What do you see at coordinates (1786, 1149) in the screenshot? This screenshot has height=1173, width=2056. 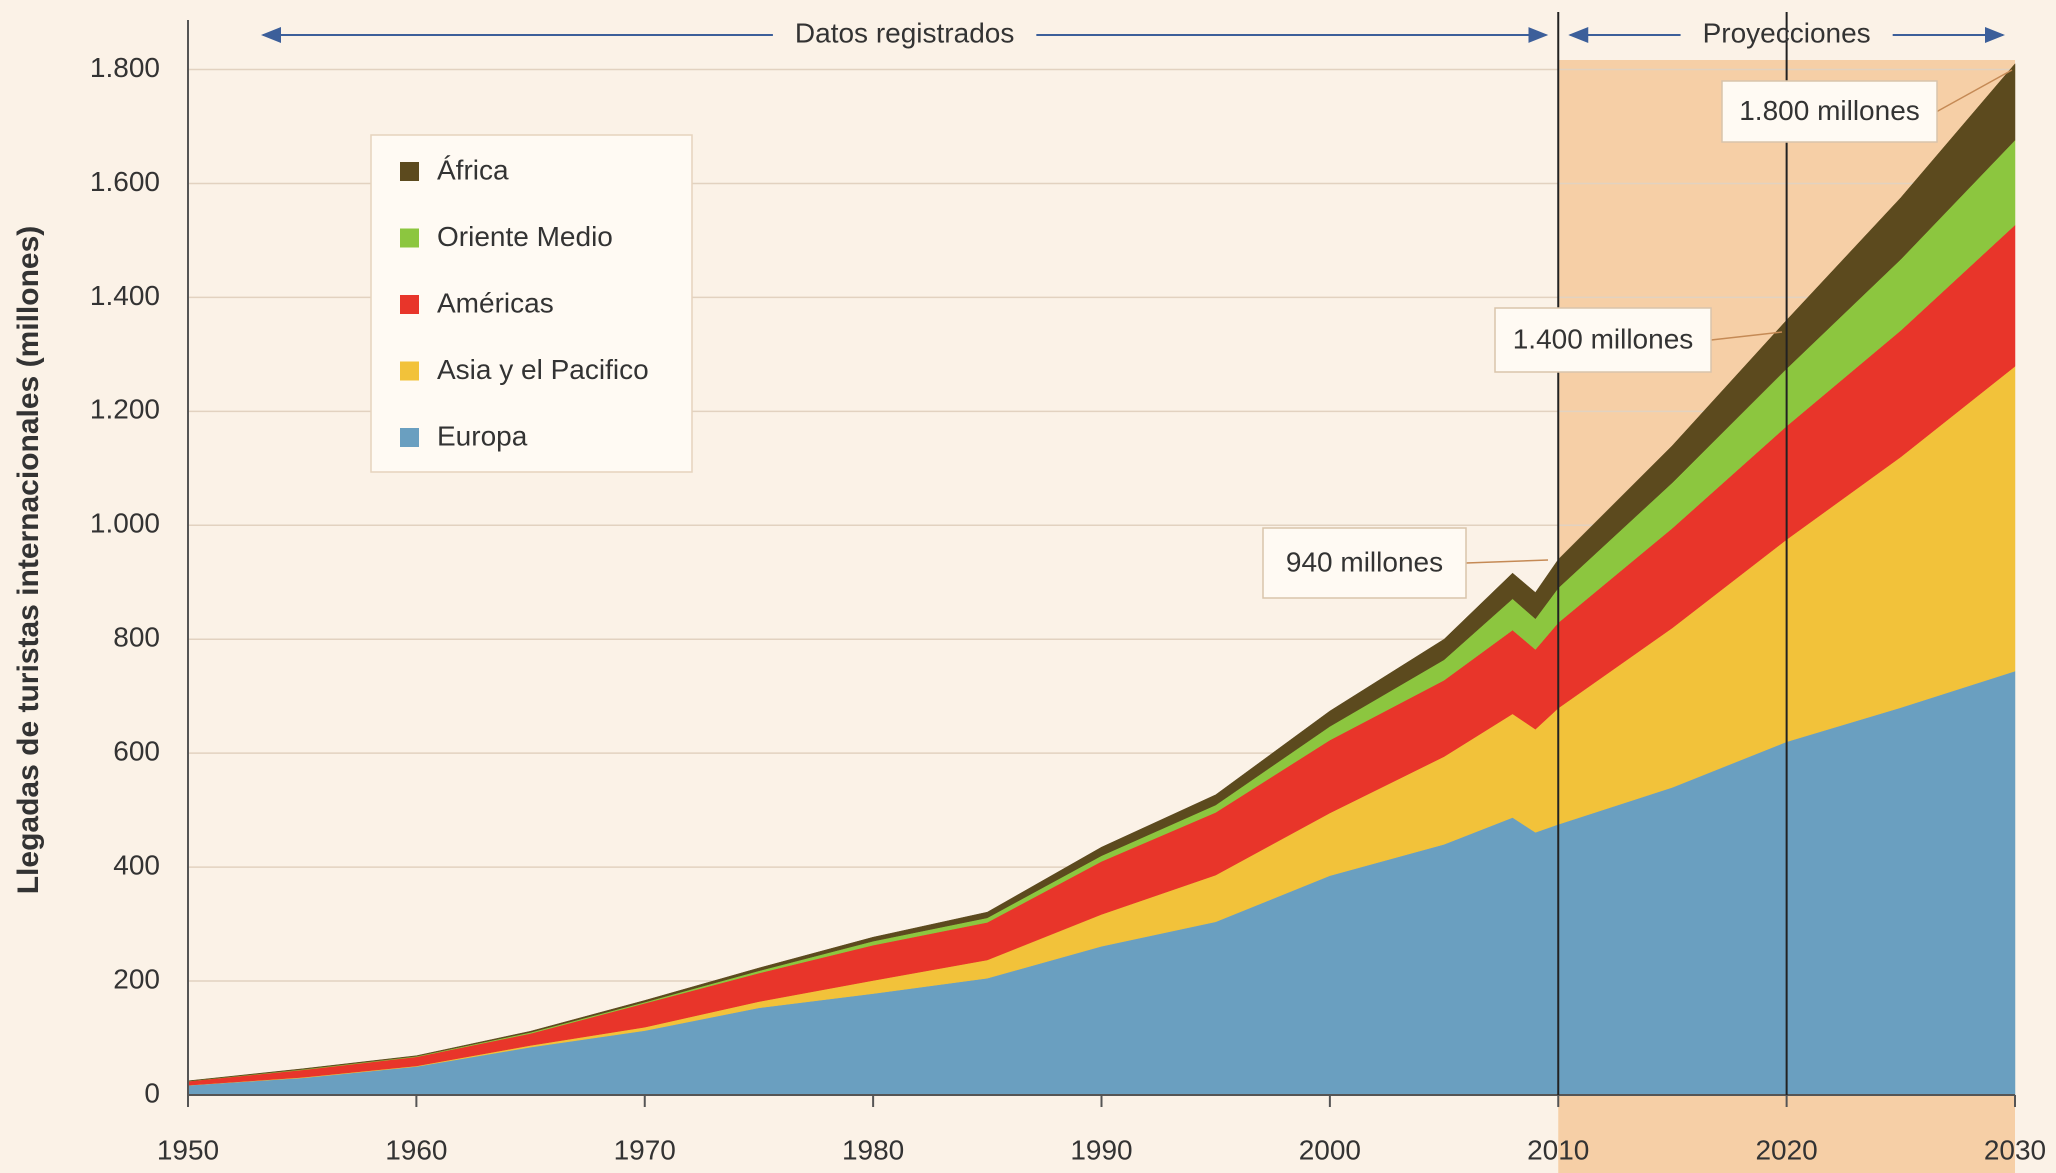 I see `x-tick-label: 2020` at bounding box center [1786, 1149].